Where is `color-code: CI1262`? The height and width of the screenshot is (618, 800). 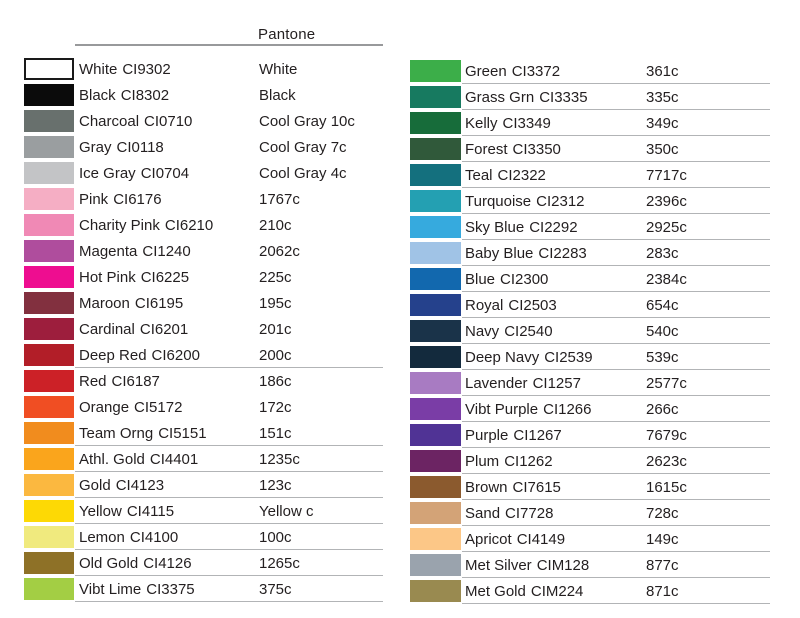 color-code: CI1262 is located at coordinates (528, 461).